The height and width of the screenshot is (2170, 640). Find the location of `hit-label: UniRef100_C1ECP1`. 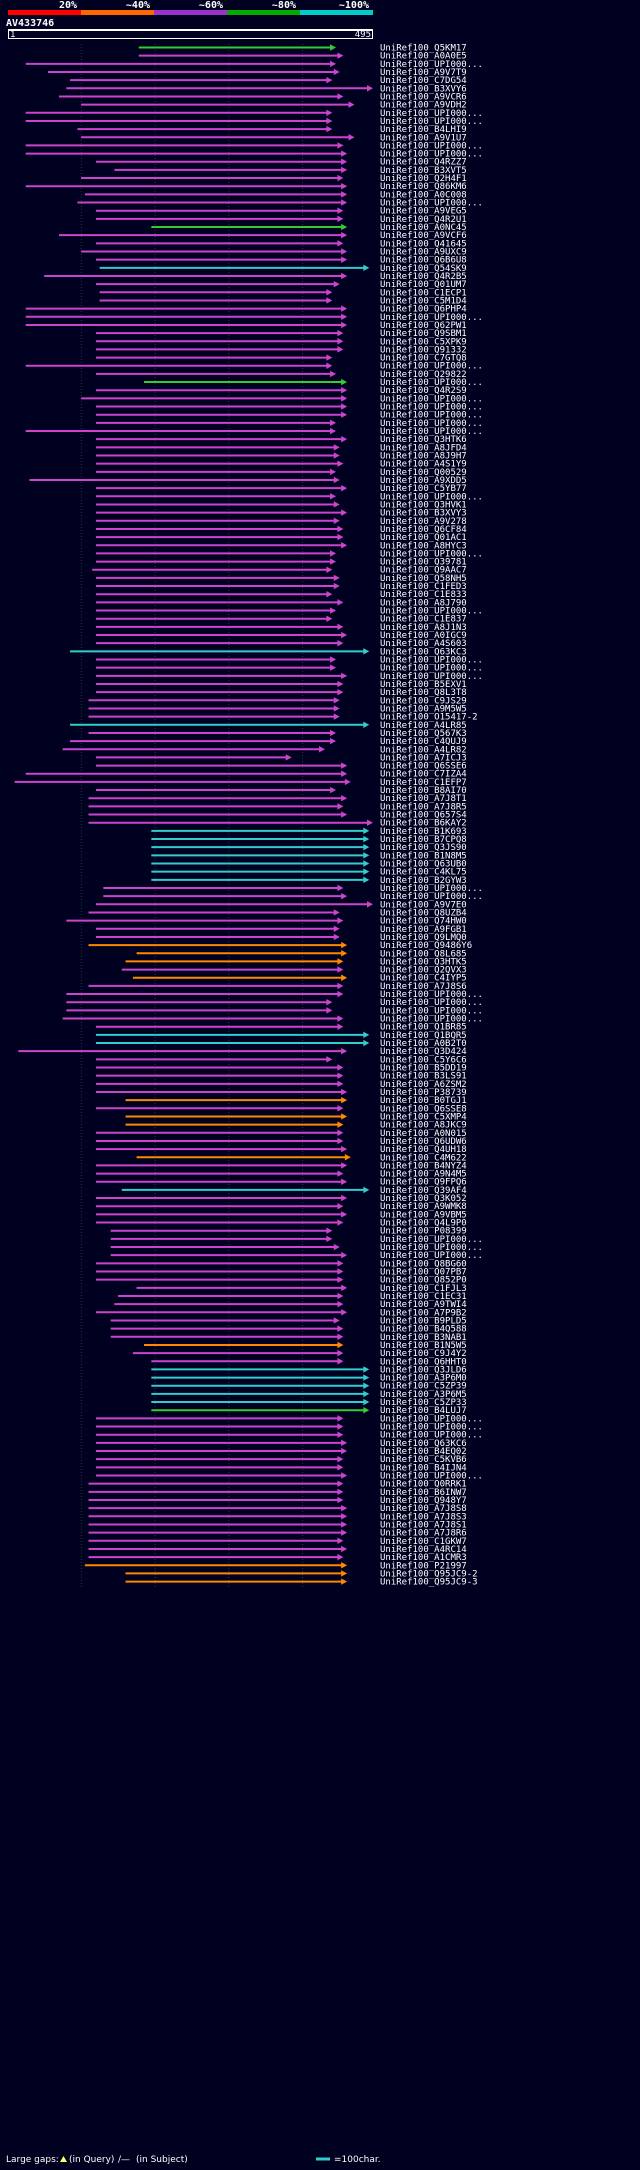

hit-label: UniRef100_C1ECP1 is located at coordinates (423, 293).